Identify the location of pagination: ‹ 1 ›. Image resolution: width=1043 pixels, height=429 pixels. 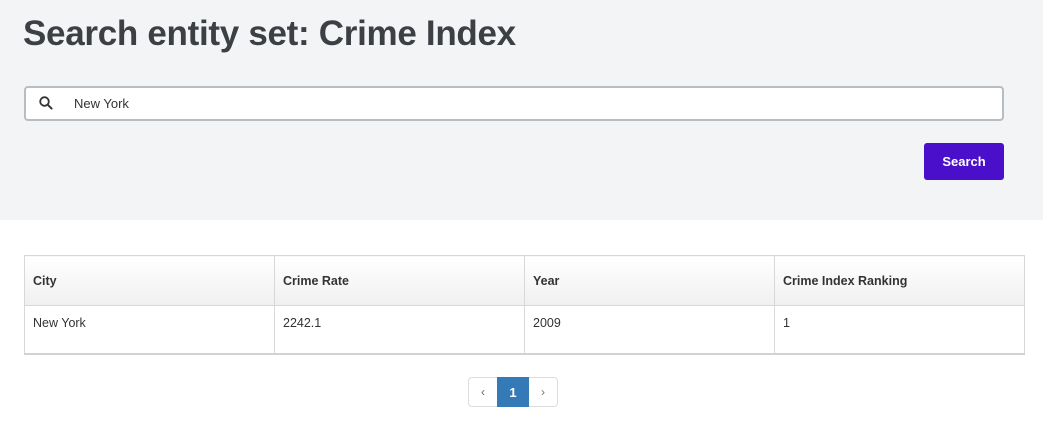
(513, 392).